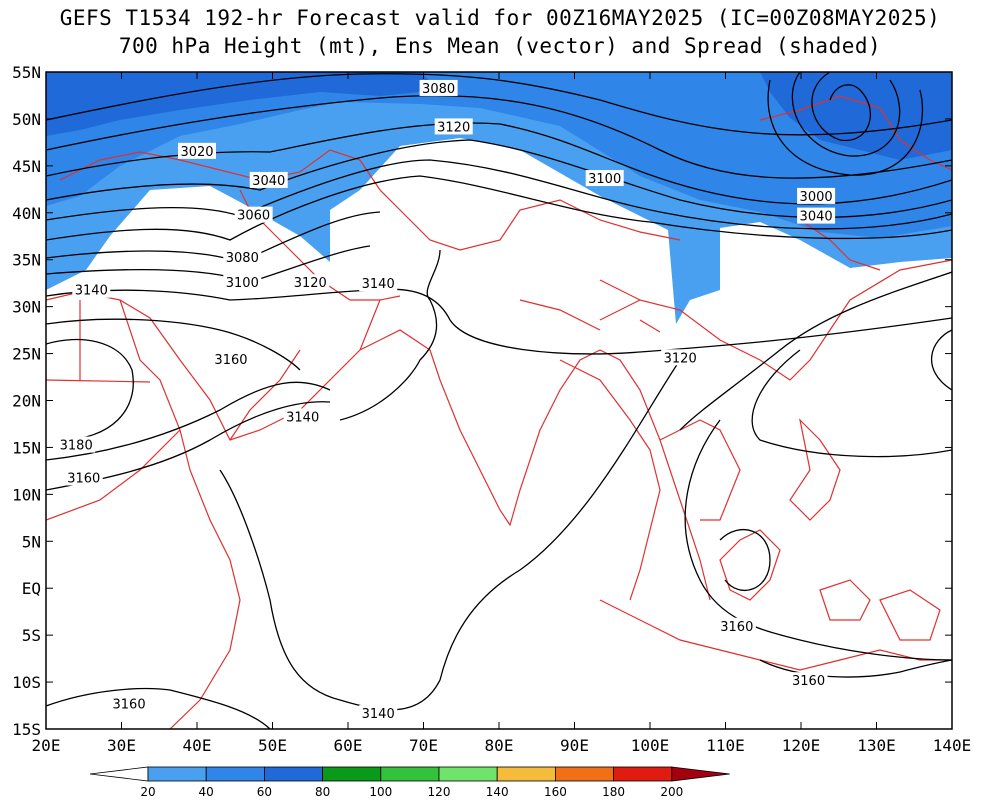 This screenshot has height=800, width=1000. What do you see at coordinates (26, 494) in the screenshot?
I see `lat-label: 10N` at bounding box center [26, 494].